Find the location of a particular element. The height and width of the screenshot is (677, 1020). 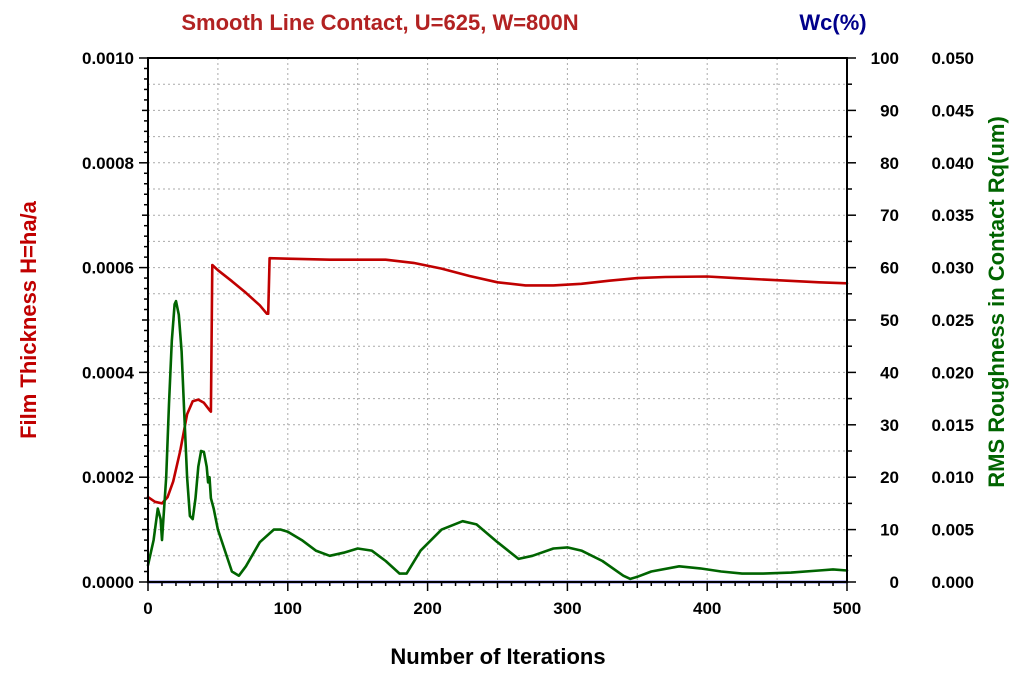

x-tick-label: 300 is located at coordinates (567, 608).